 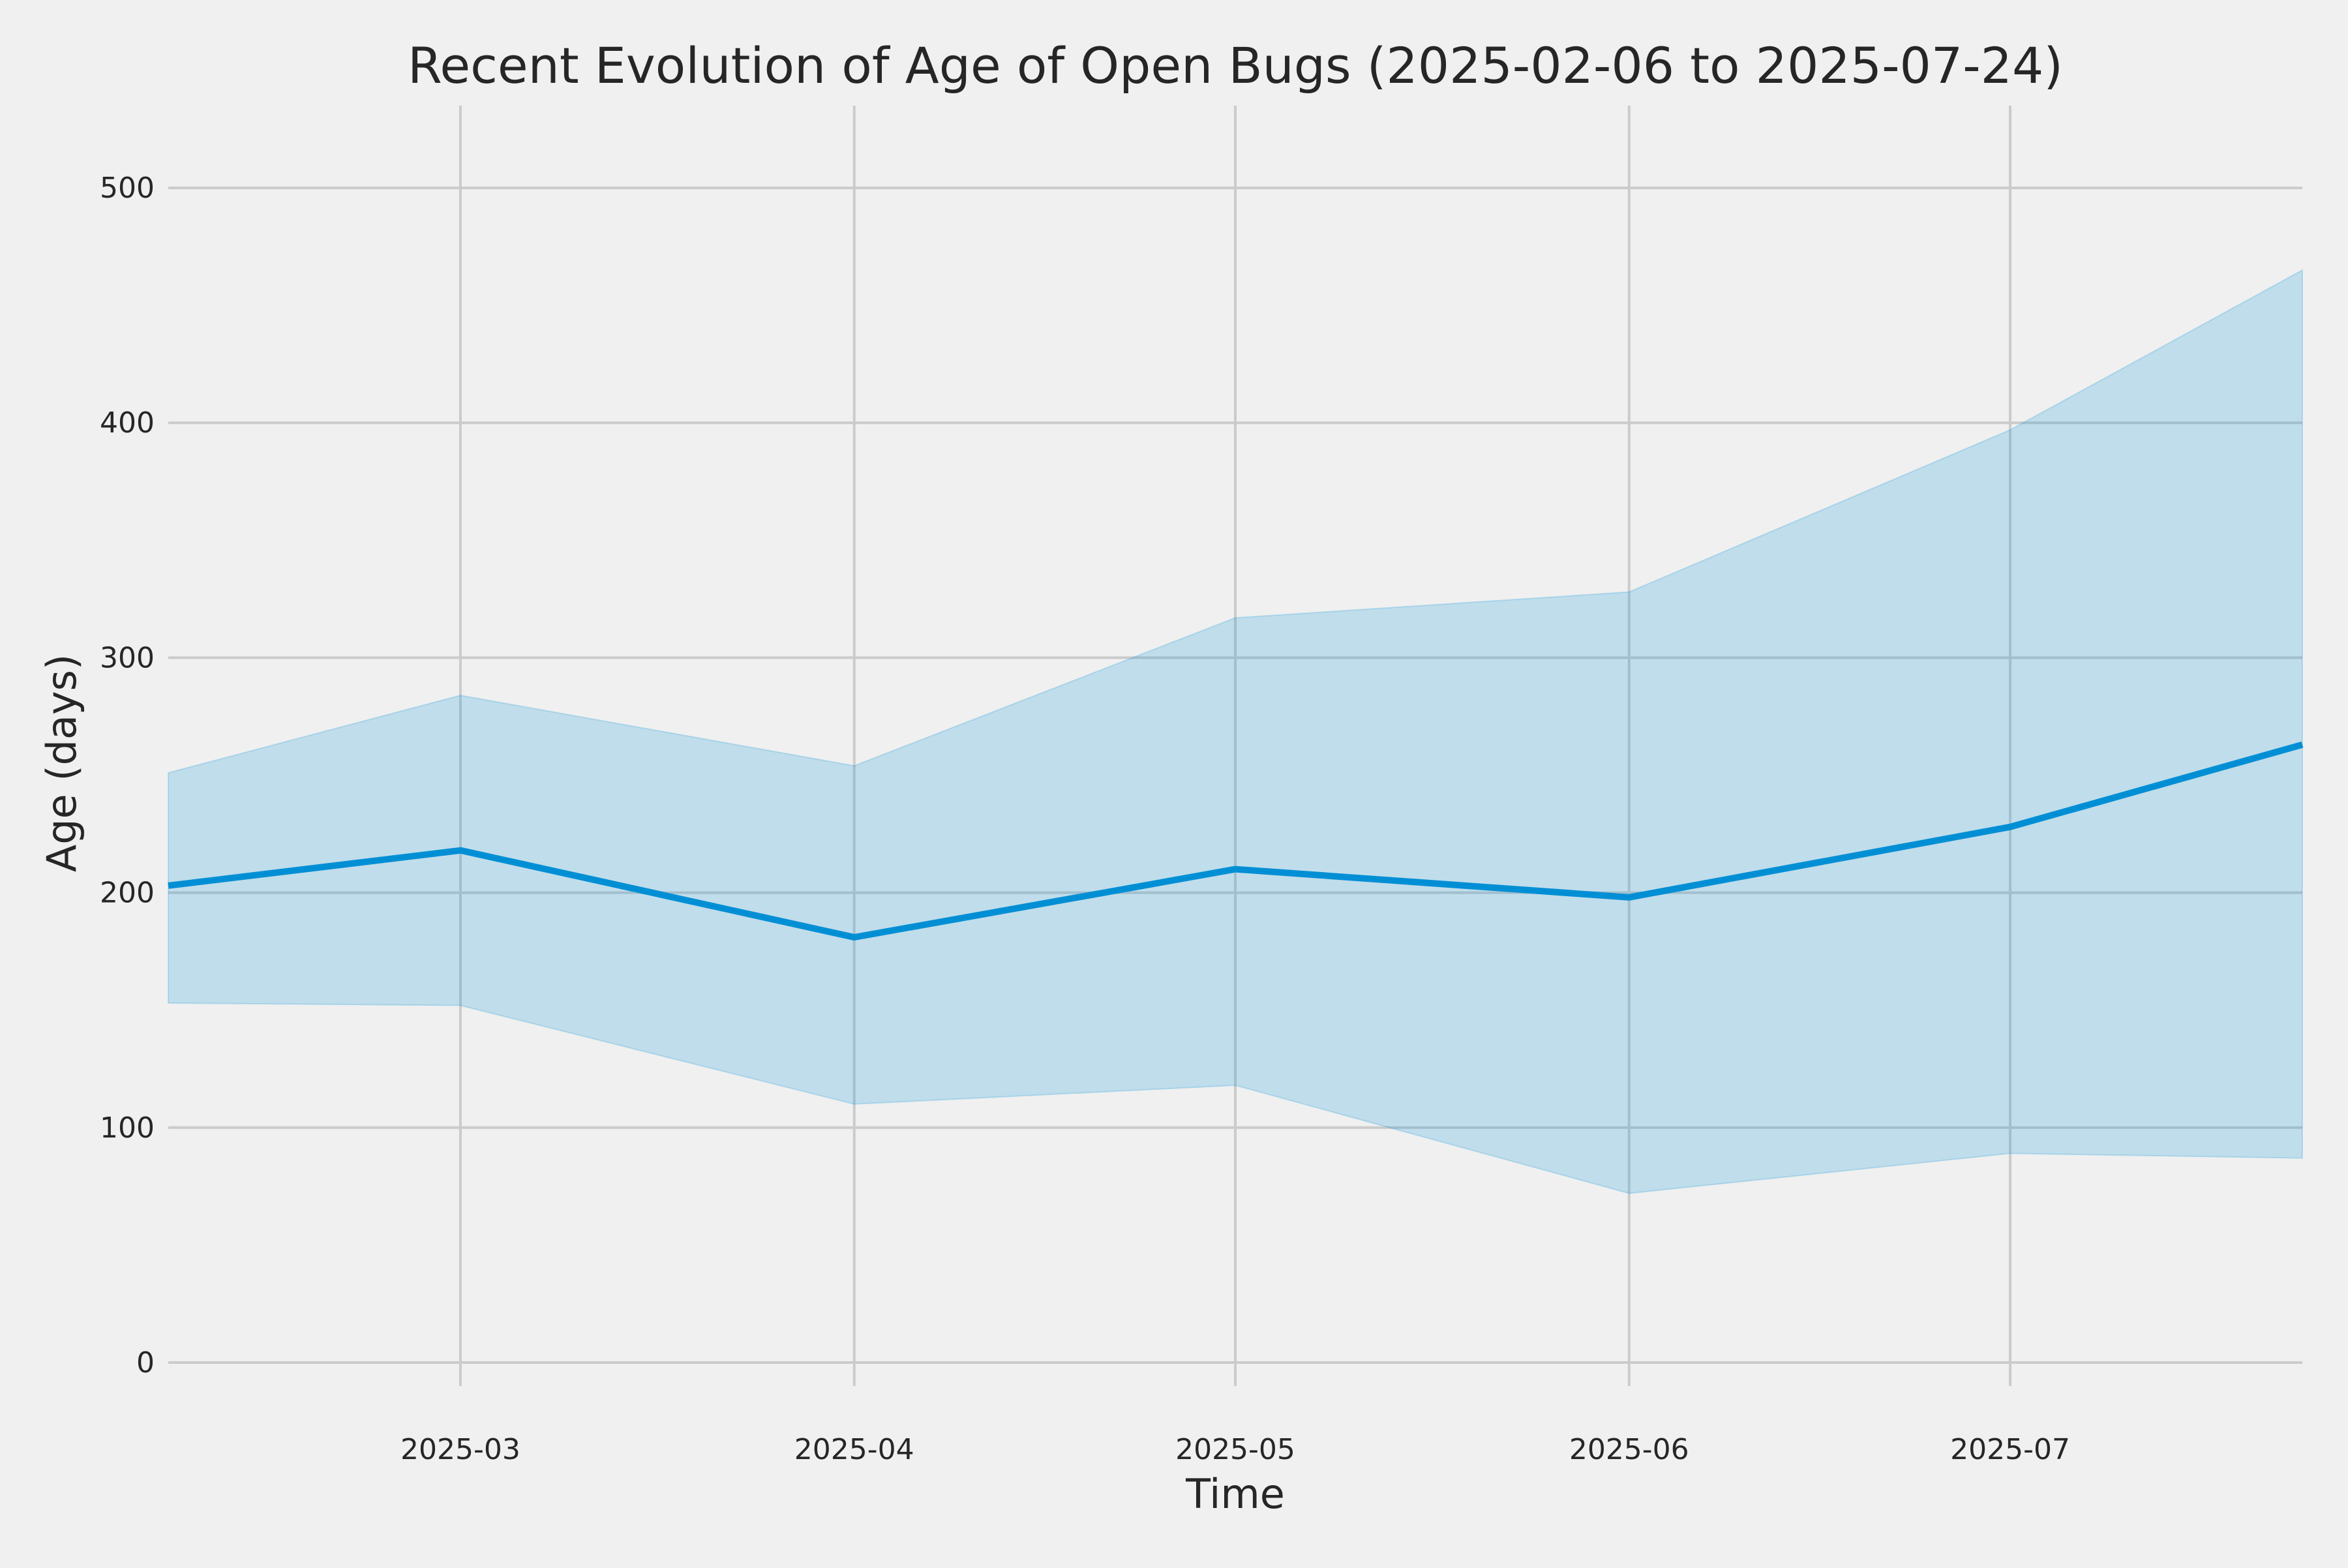 What do you see at coordinates (62, 763) in the screenshot?
I see `y-axis-label: Age (days)` at bounding box center [62, 763].